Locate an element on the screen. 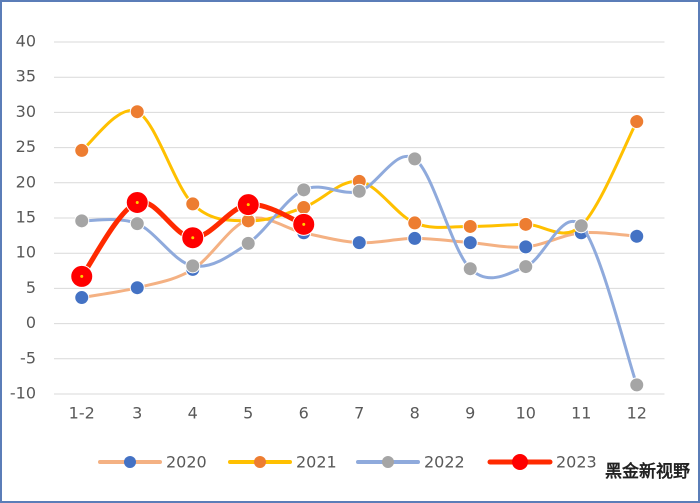 Image resolution: width=700 pixels, height=503 pixels. x-tick-label: 11 is located at coordinates (581, 413).